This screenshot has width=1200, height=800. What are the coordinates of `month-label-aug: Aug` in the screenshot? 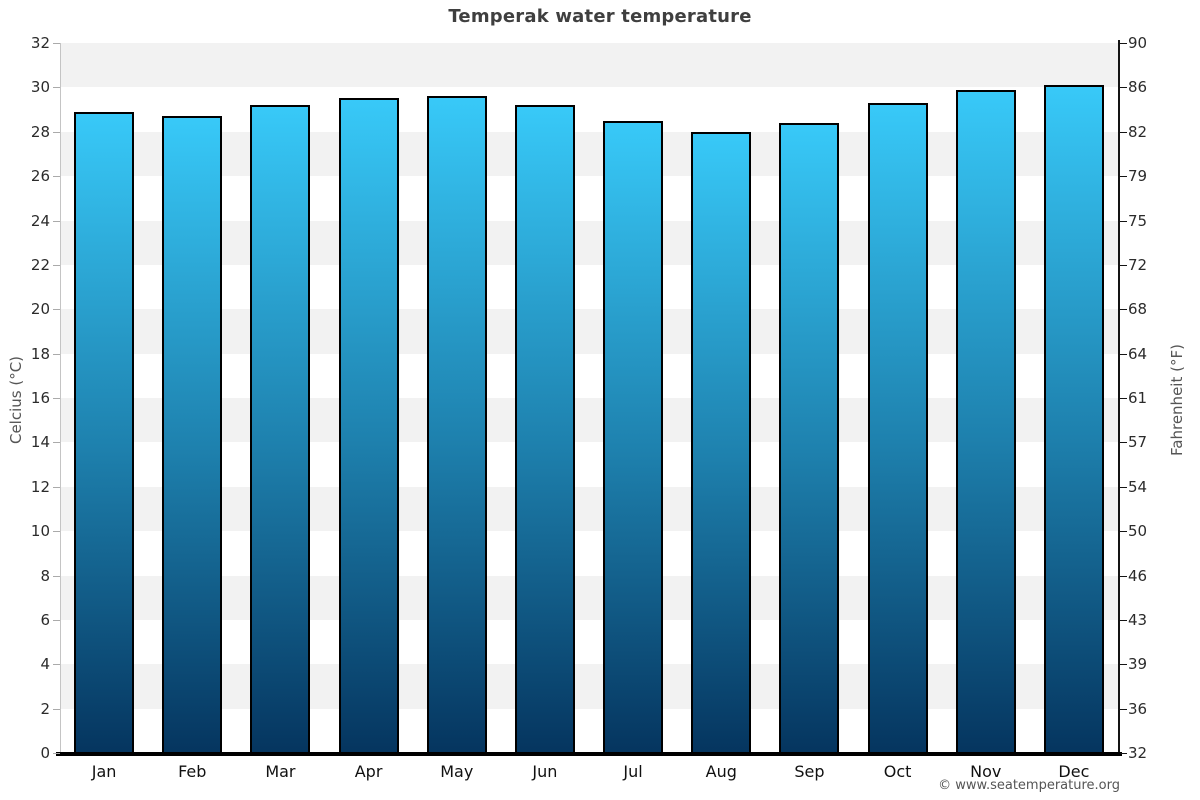 It's located at (721, 771).